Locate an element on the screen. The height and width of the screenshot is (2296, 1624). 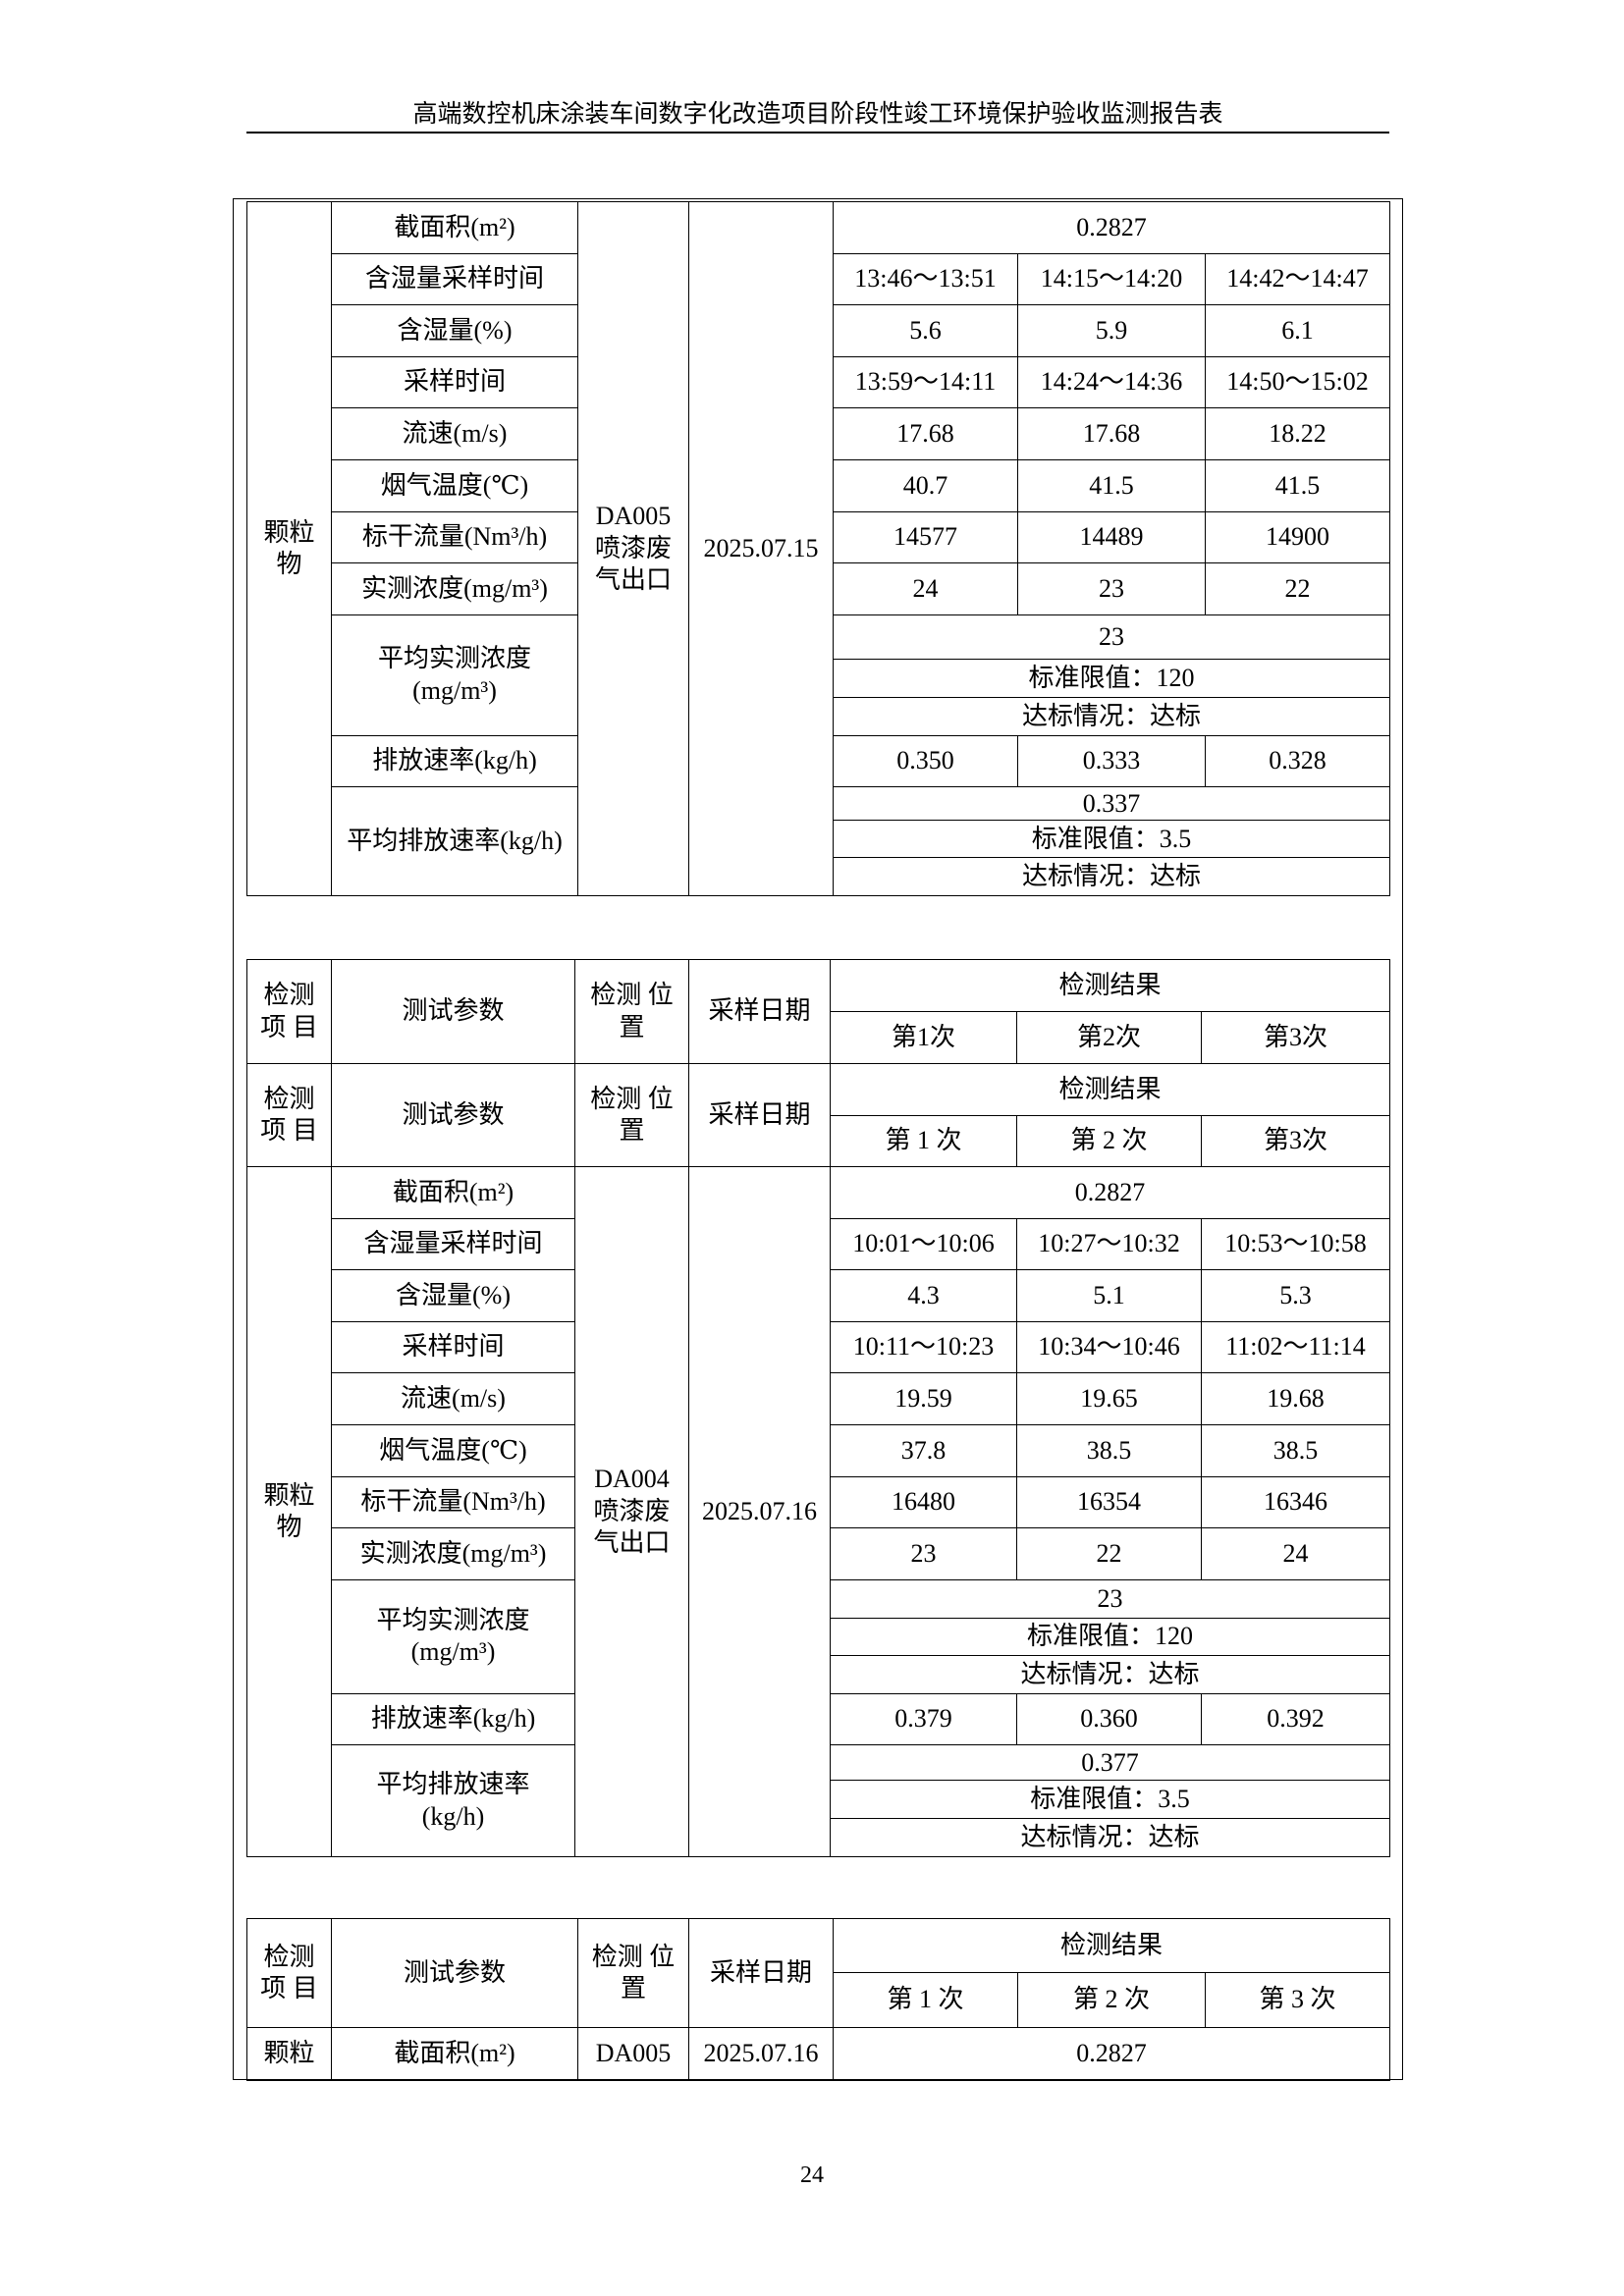
value-run-1: 19.59 is located at coordinates (923, 1398).